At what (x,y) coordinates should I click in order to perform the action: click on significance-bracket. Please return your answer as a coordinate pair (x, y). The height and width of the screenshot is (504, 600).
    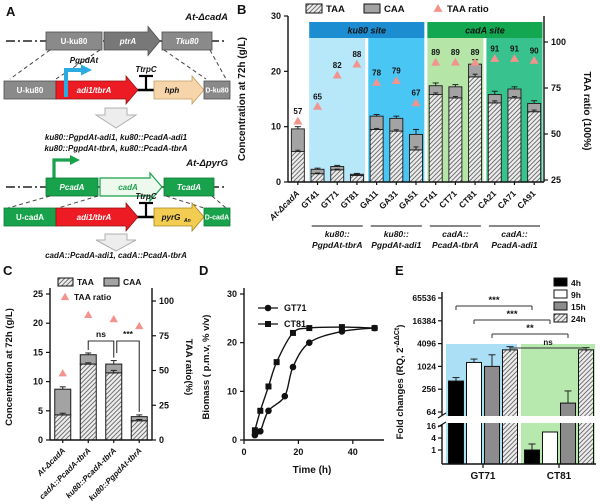
    Looking at the image, I should click on (101, 349).